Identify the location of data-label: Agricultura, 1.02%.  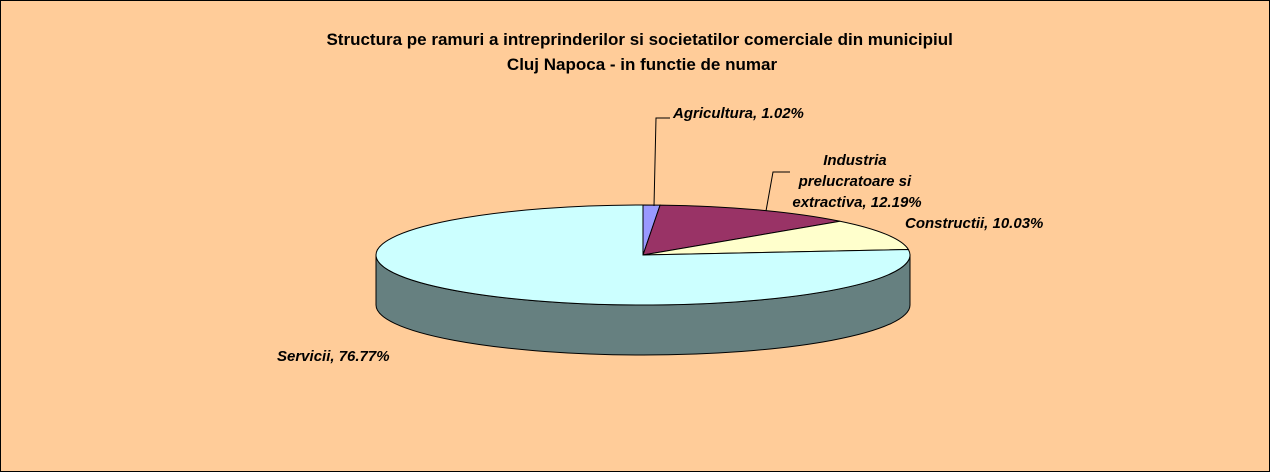
(738, 113).